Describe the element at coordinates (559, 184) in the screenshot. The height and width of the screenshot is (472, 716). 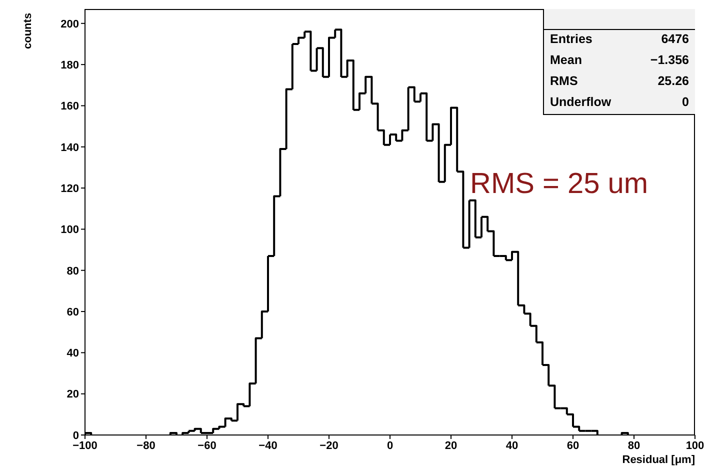
I see `annotation: RMS = 25 um` at that location.